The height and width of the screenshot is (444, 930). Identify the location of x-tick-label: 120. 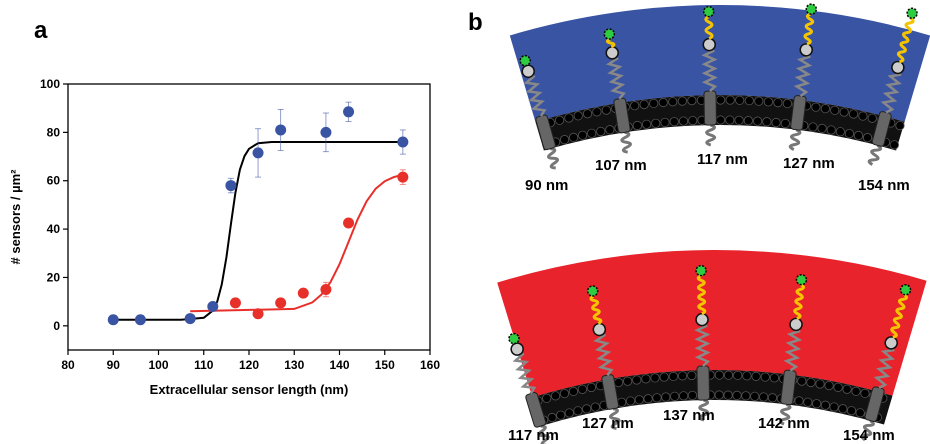
(249, 365).